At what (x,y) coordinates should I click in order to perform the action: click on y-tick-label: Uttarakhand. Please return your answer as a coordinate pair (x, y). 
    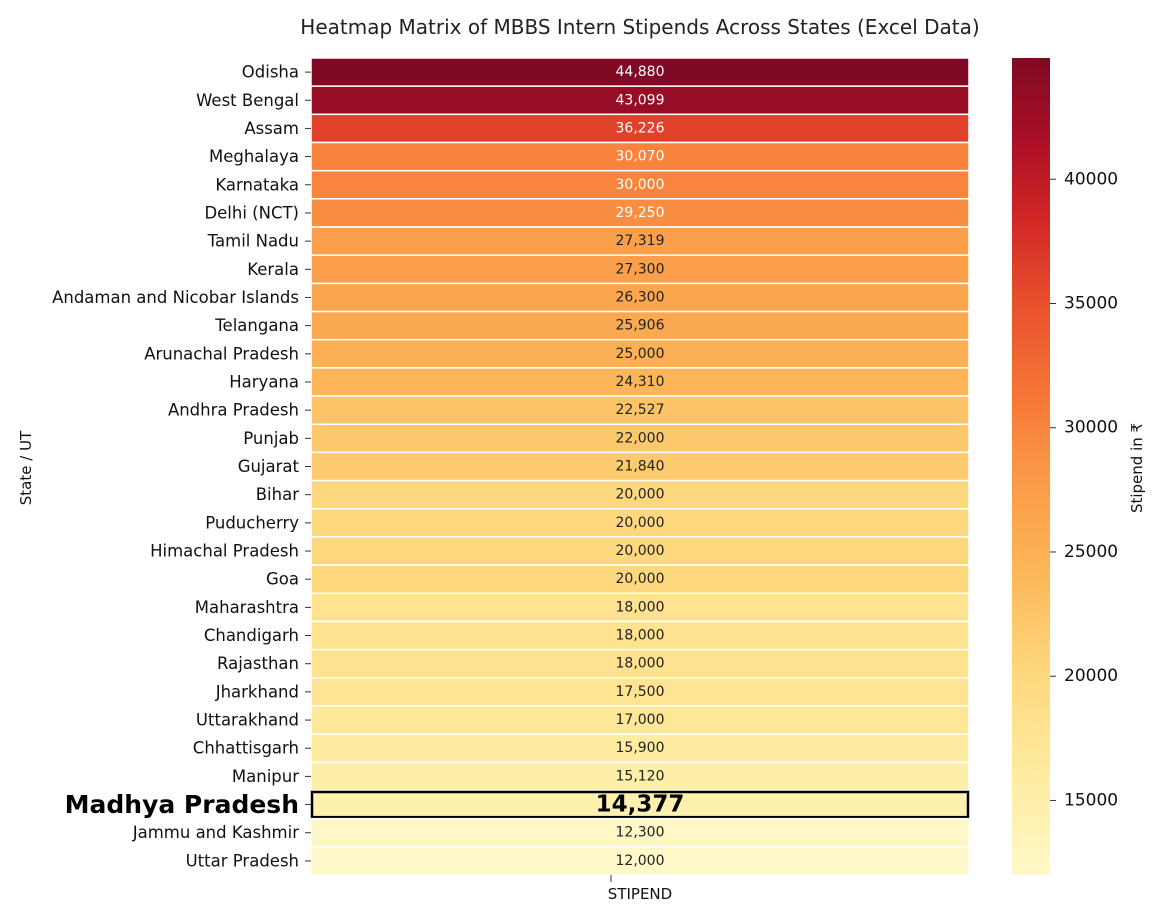
    Looking at the image, I should click on (247, 720).